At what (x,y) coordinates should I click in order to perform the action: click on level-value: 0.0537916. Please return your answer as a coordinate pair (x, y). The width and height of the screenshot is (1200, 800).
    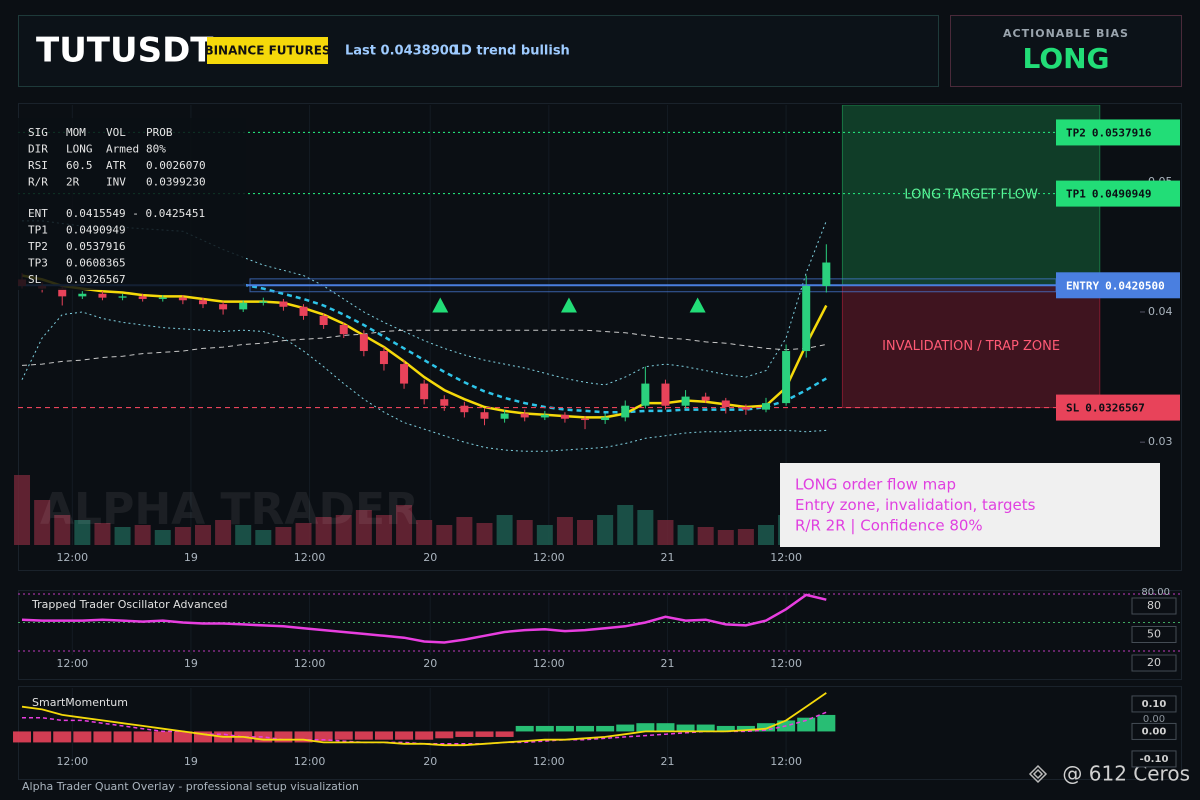
    Looking at the image, I should click on (1122, 132).